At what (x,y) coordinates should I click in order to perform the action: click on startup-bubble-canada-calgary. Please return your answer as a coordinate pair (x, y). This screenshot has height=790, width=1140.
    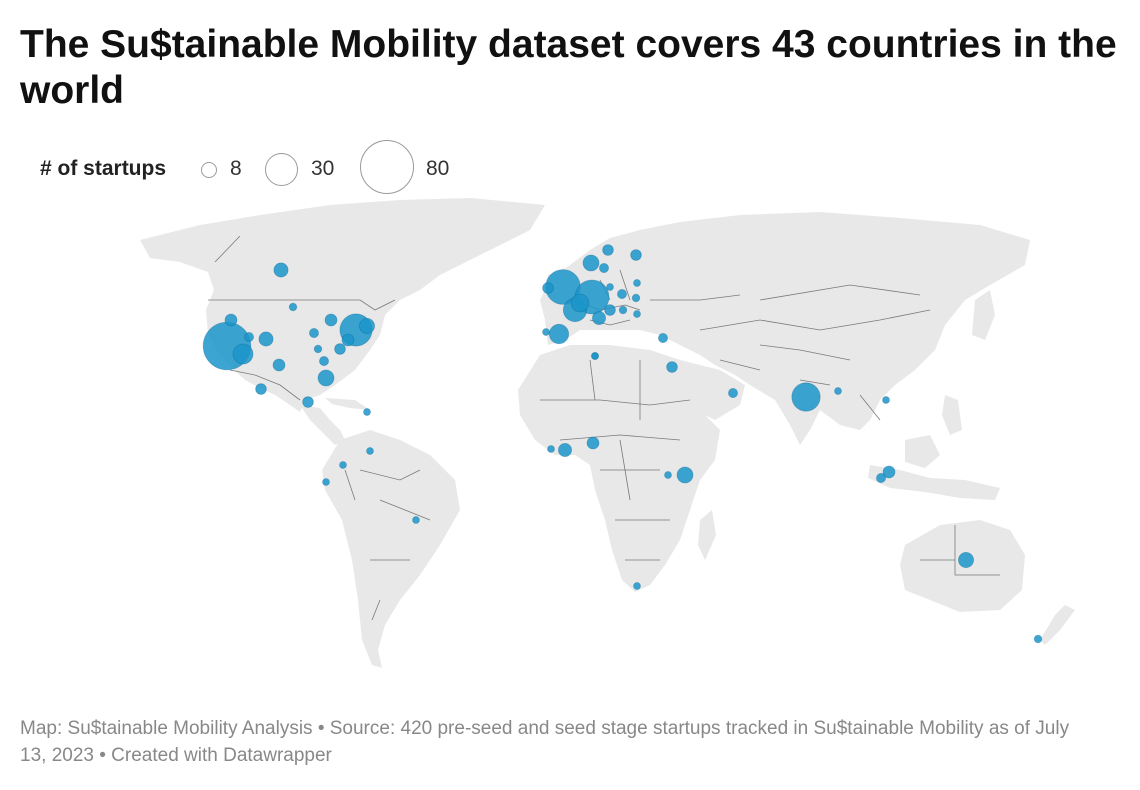
    Looking at the image, I should click on (281, 270).